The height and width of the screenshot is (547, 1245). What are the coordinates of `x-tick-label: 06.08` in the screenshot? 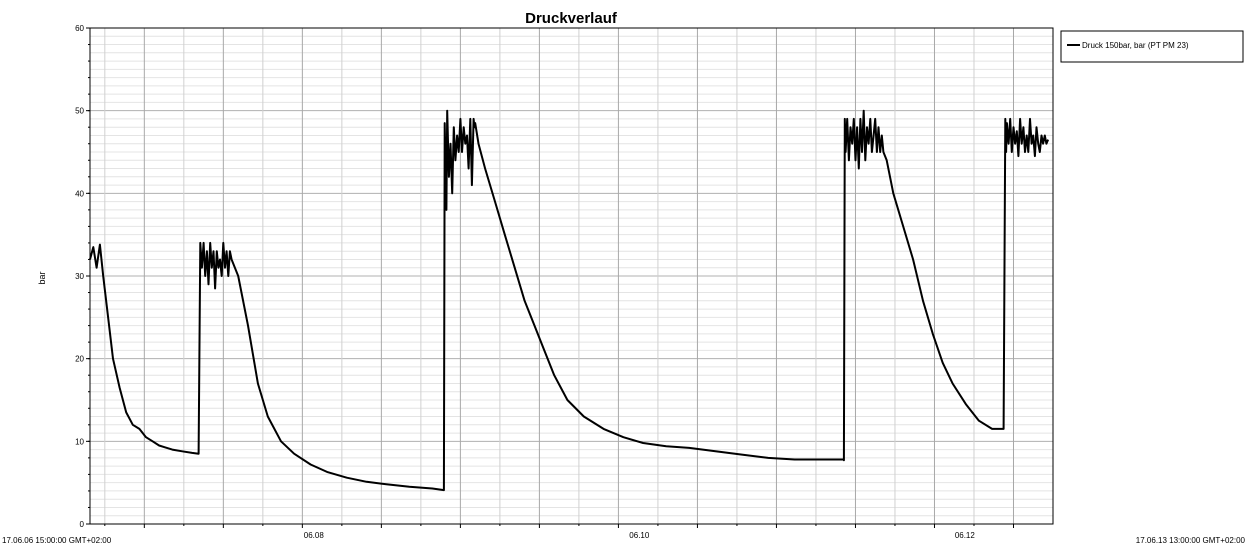 It's located at (314, 535).